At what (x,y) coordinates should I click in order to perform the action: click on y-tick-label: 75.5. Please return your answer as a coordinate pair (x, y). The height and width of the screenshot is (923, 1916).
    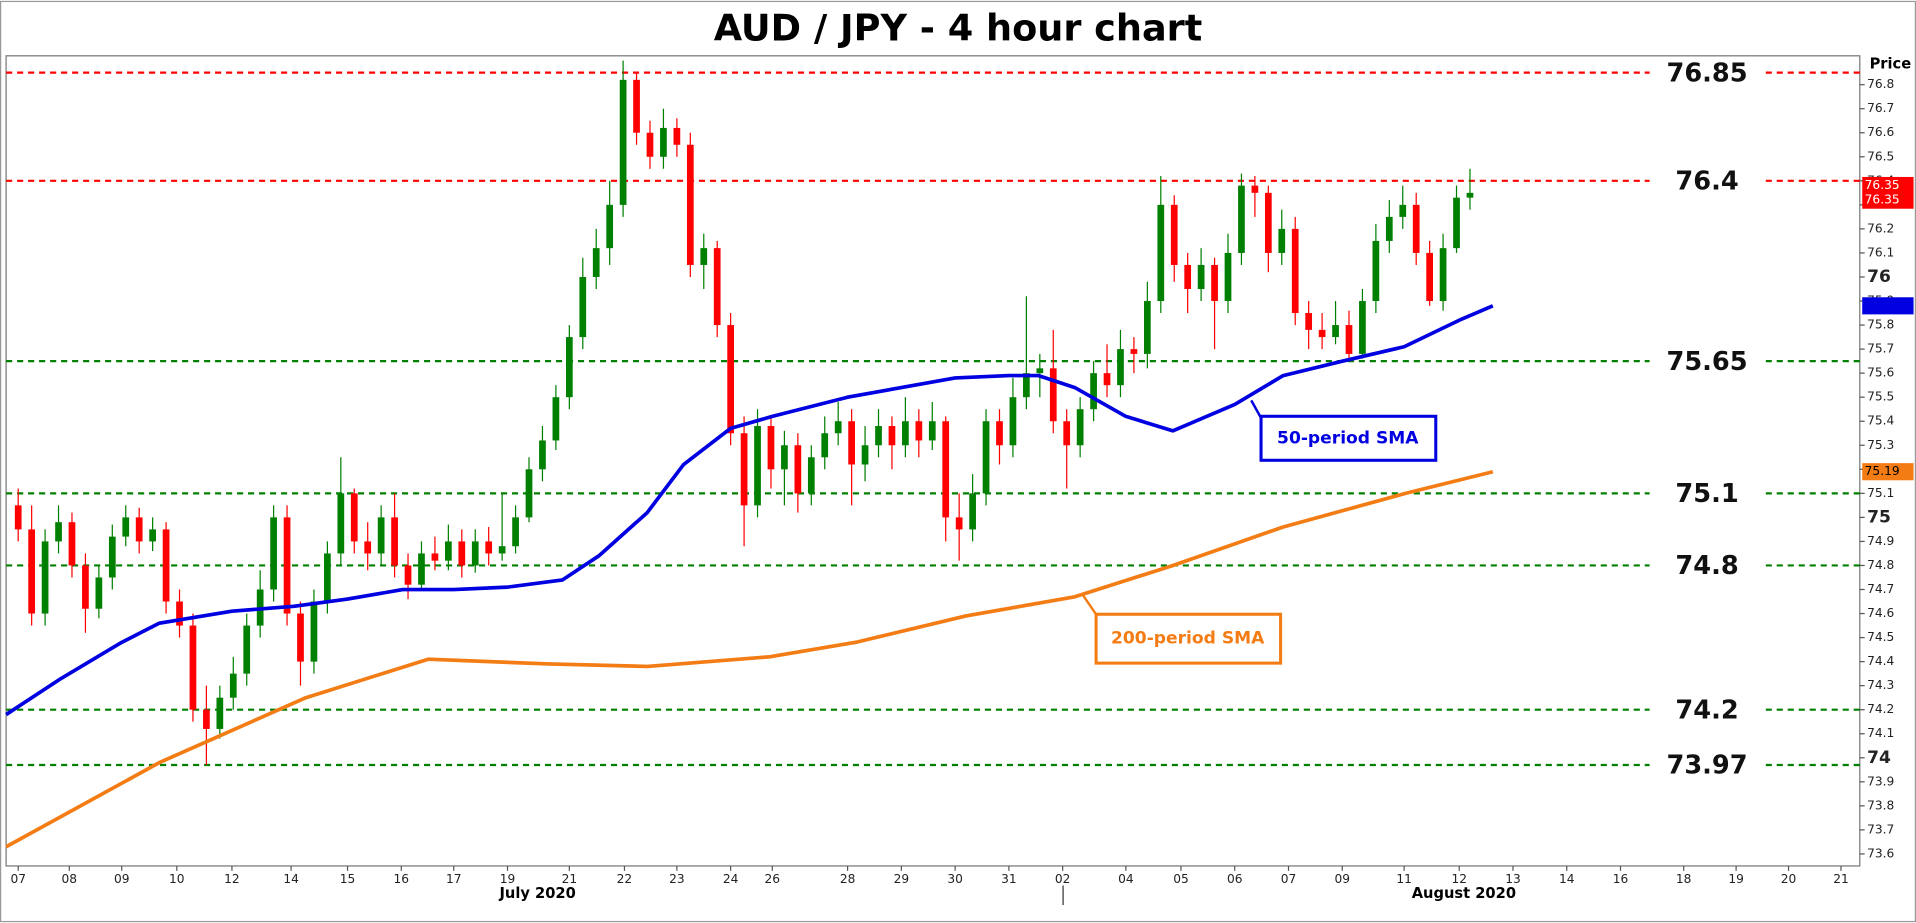
    Looking at the image, I should click on (1880, 397).